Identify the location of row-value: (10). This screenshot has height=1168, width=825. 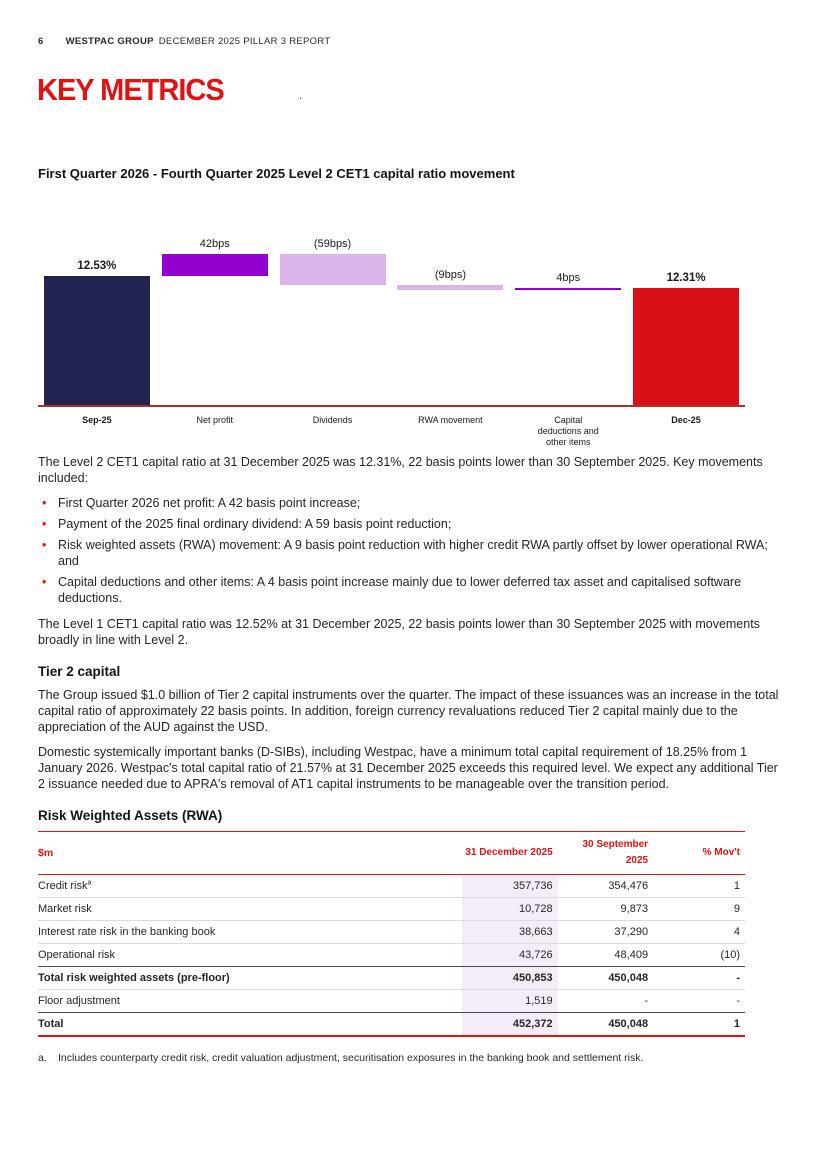
(699, 955).